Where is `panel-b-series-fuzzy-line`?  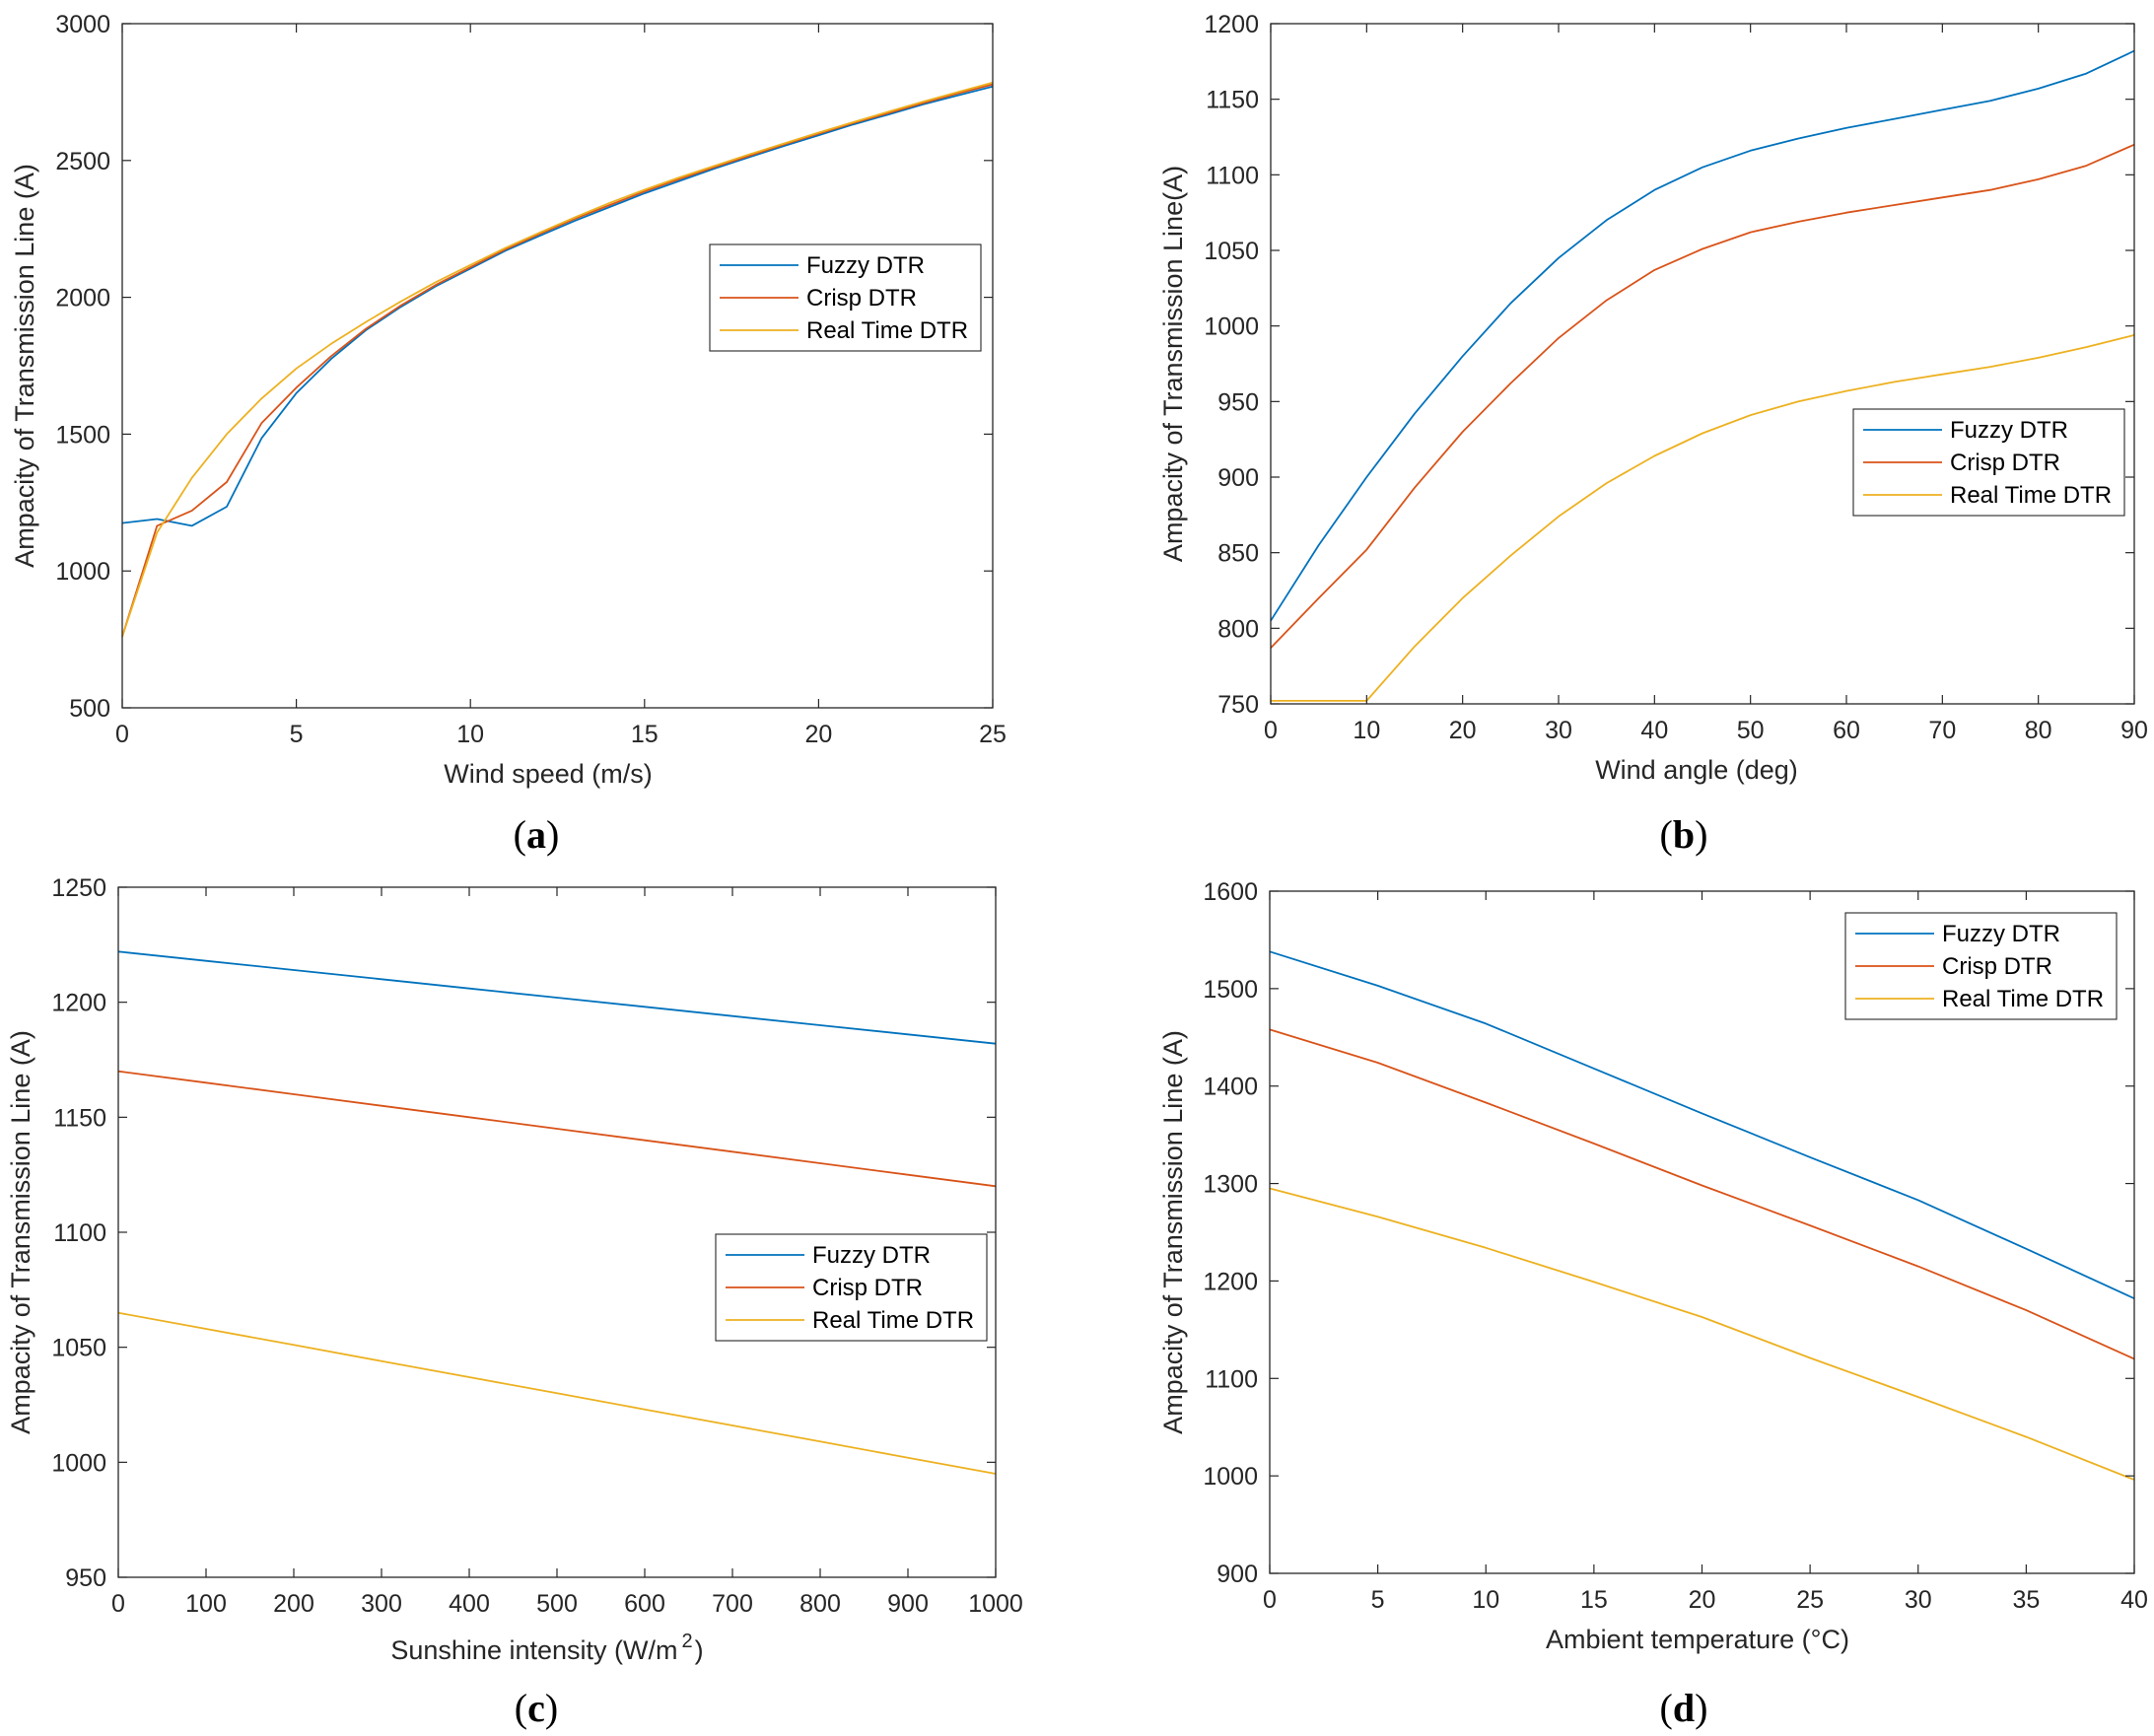
panel-b-series-fuzzy-line is located at coordinates (1703, 335).